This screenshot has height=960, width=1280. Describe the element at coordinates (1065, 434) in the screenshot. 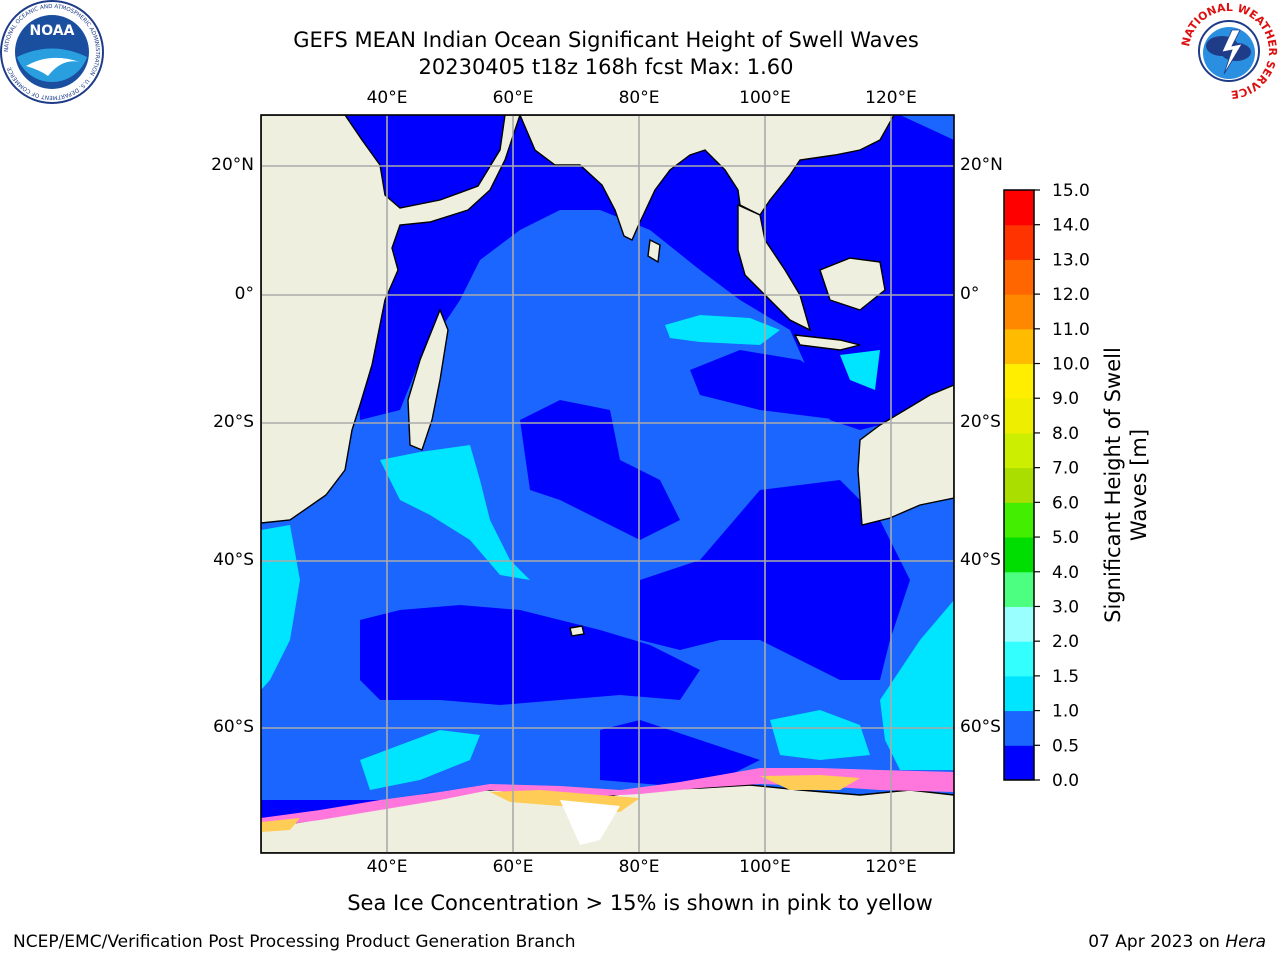

I see `colorbar-tick-label: 8.0` at that location.